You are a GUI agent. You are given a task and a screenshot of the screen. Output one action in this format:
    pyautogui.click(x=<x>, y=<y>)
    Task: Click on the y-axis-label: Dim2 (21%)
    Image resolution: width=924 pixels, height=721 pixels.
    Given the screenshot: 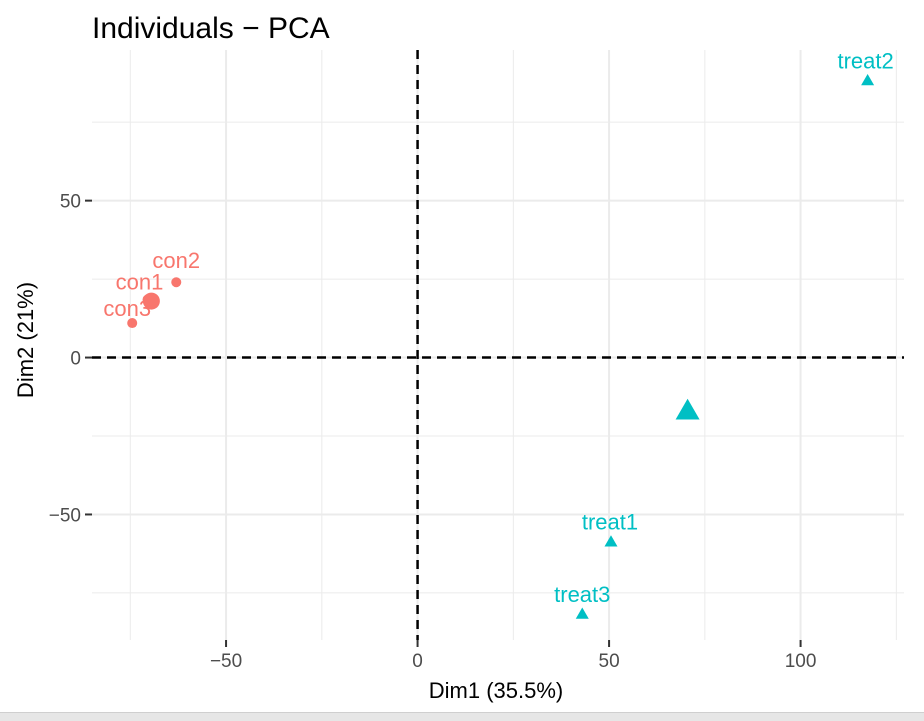 What is the action you would take?
    pyautogui.click(x=25, y=340)
    